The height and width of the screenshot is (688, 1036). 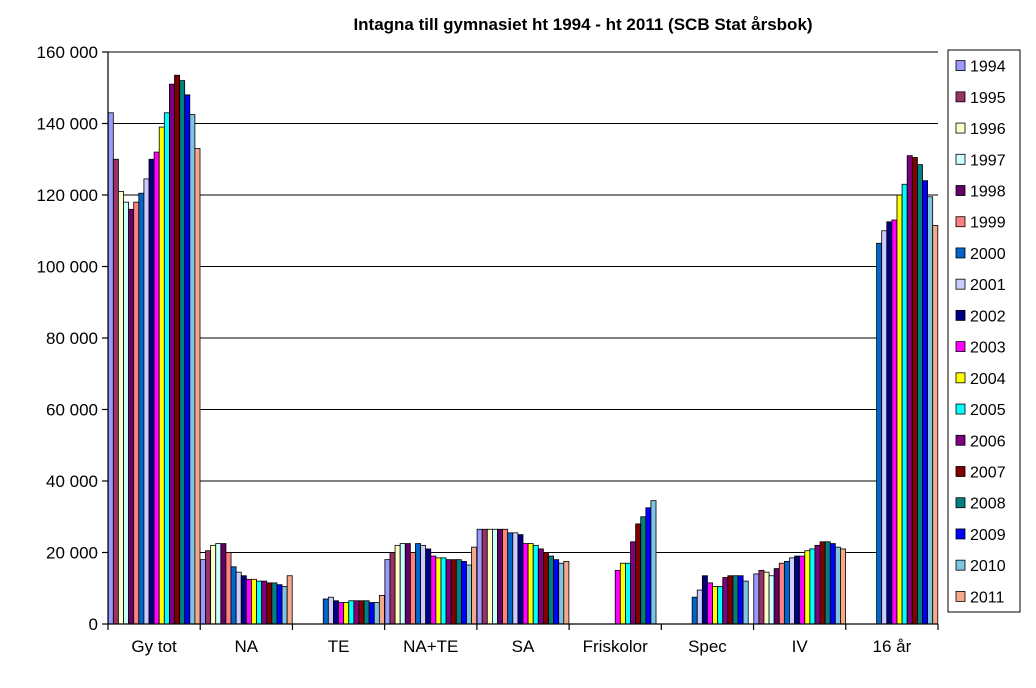 What do you see at coordinates (988, 348) in the screenshot?
I see `legend-label: 2003` at bounding box center [988, 348].